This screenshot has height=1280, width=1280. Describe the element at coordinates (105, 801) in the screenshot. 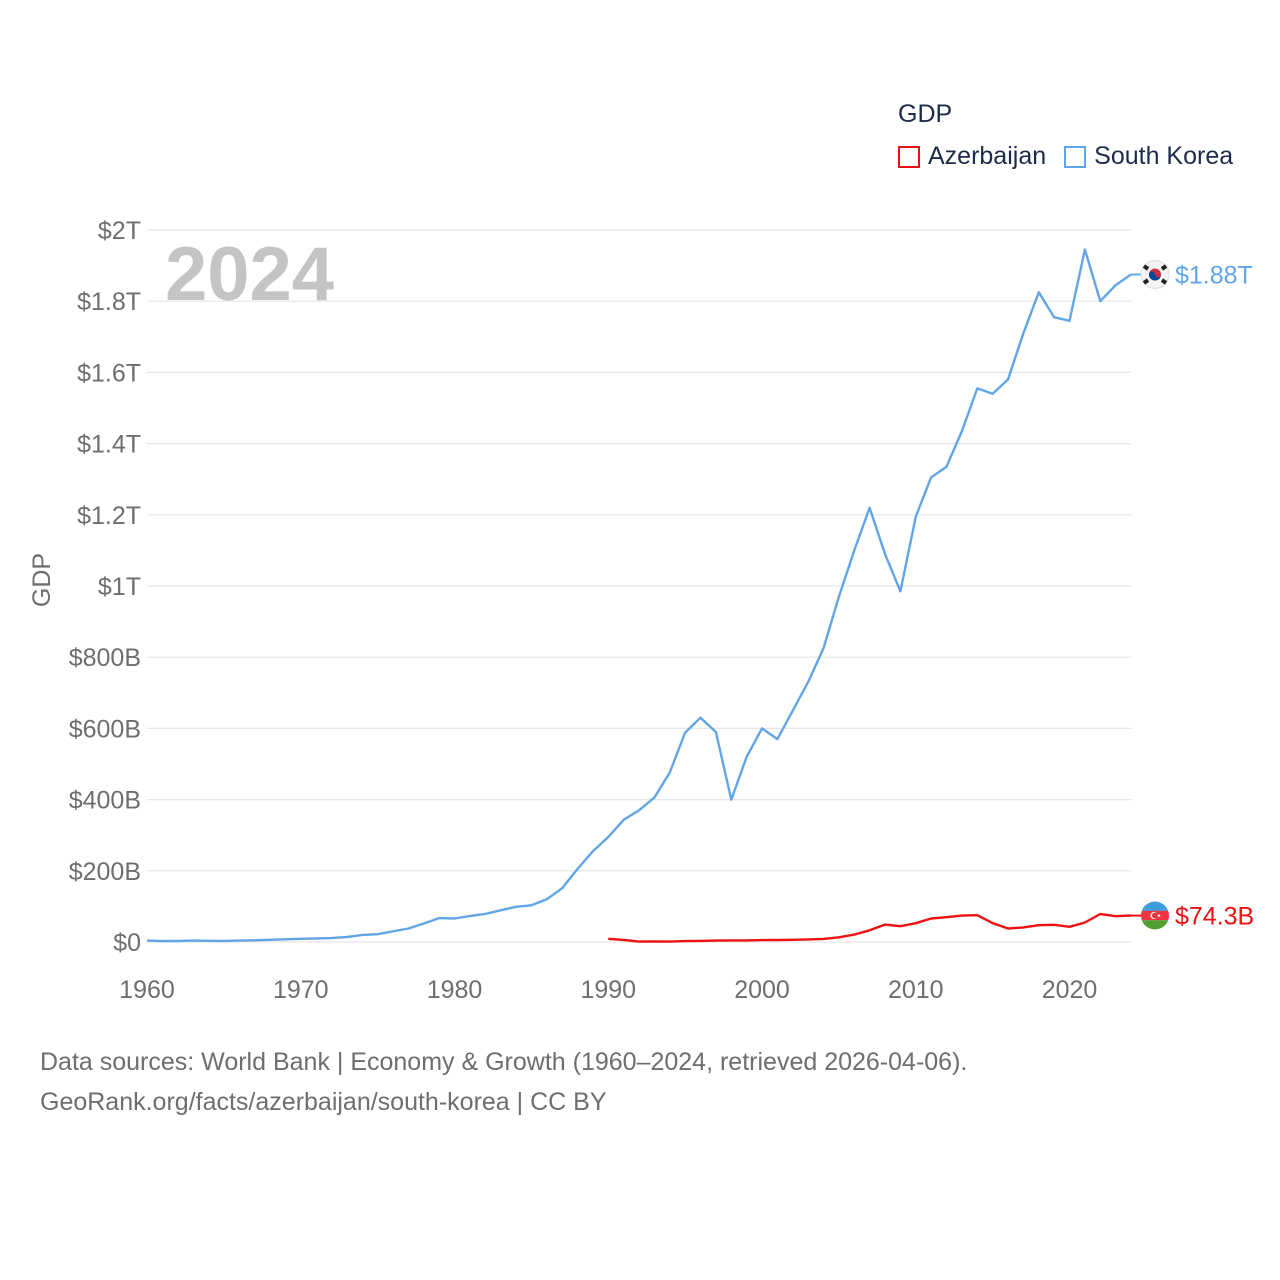

I see `y-tick-label: $400B` at that location.